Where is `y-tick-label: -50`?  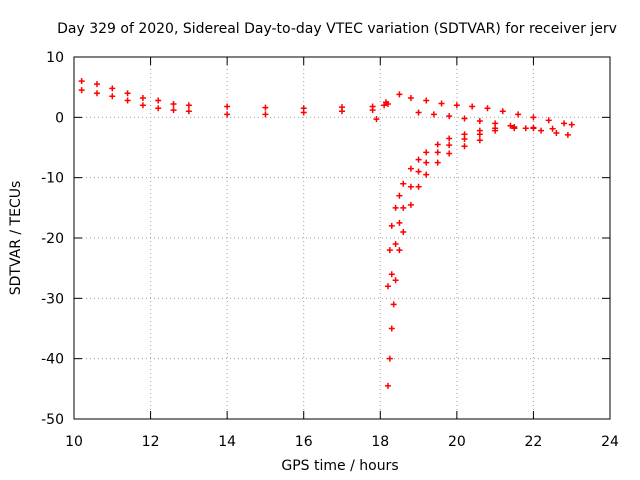
y-tick-label: -50 is located at coordinates (52, 420).